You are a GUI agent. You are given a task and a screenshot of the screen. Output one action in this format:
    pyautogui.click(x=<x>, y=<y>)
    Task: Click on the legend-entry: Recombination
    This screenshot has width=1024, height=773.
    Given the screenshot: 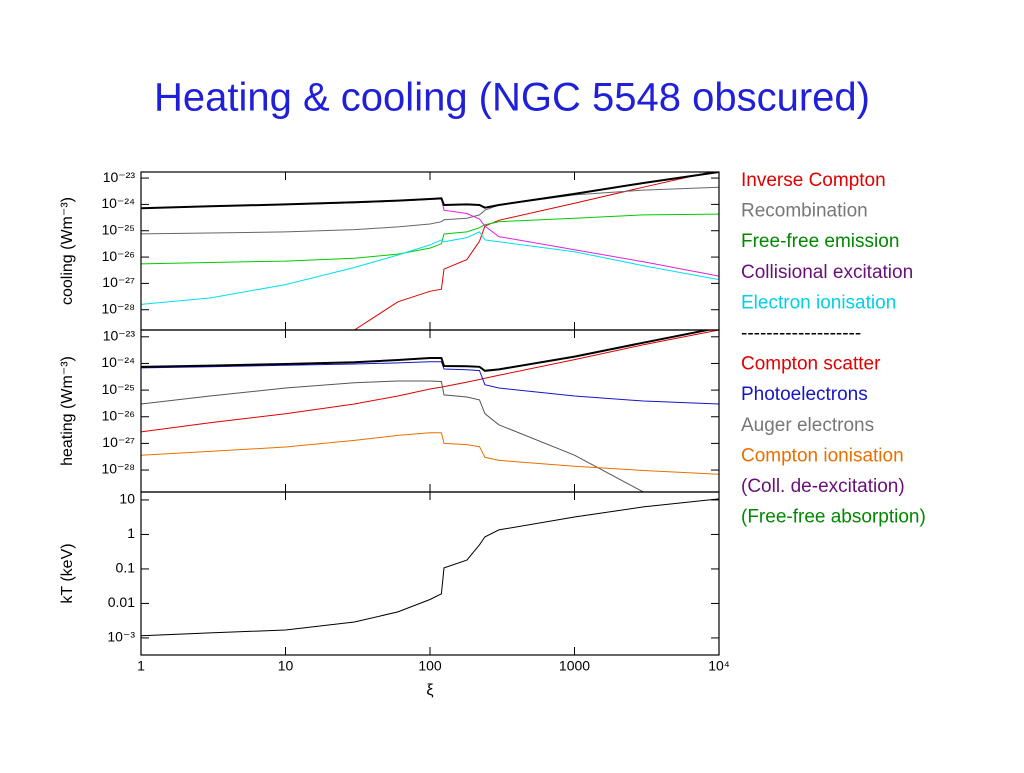 What is the action you would take?
    pyautogui.click(x=804, y=211)
    